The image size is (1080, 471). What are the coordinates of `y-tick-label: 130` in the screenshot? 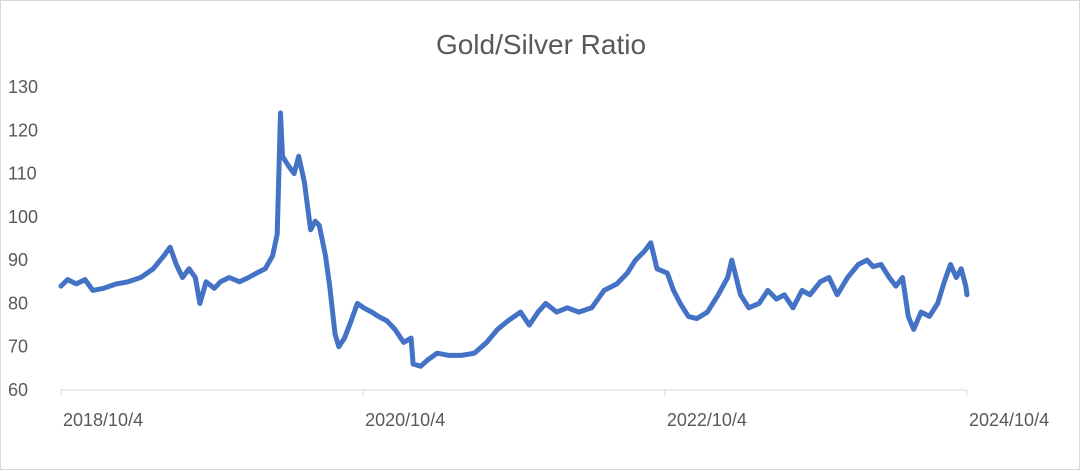 It's located at (23, 87).